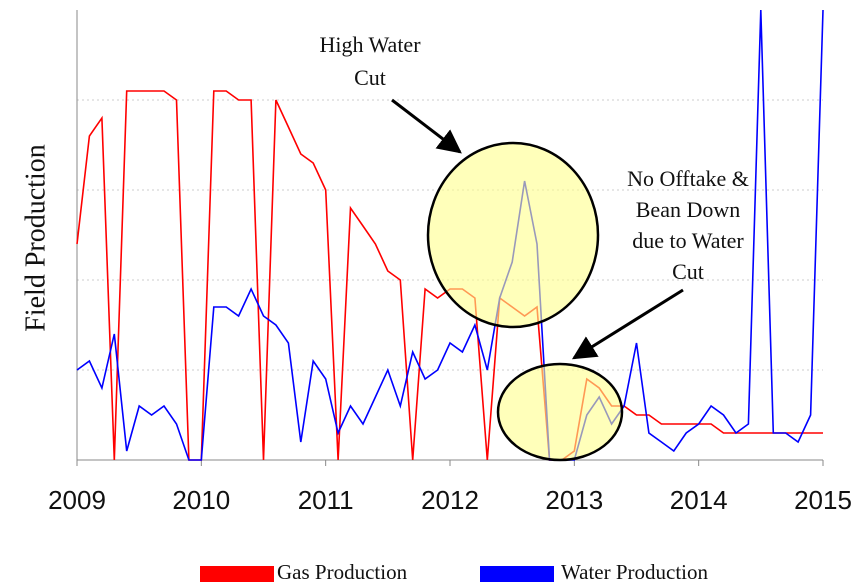 This screenshot has width=867, height=585. Describe the element at coordinates (77, 500) in the screenshot. I see `x-tick-label: 2009` at that location.